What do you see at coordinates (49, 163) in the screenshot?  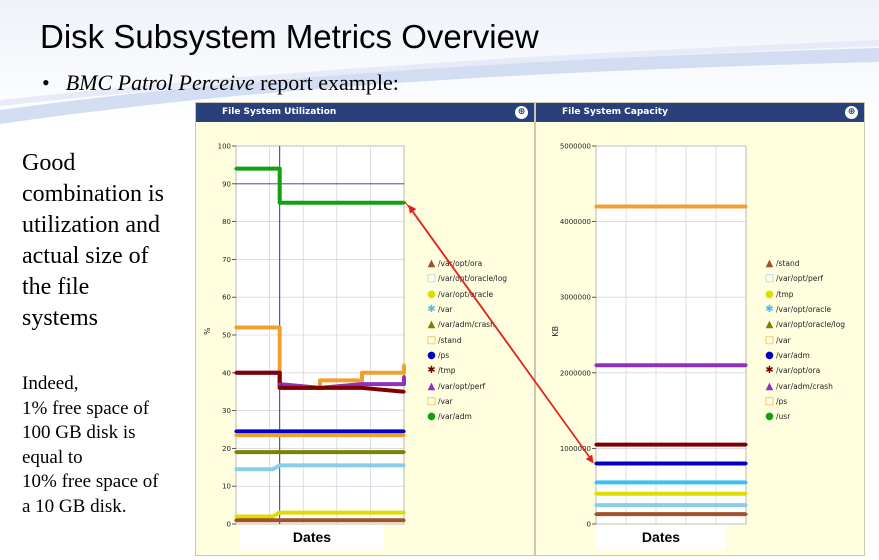 I see `left-big-line: Good` at bounding box center [49, 163].